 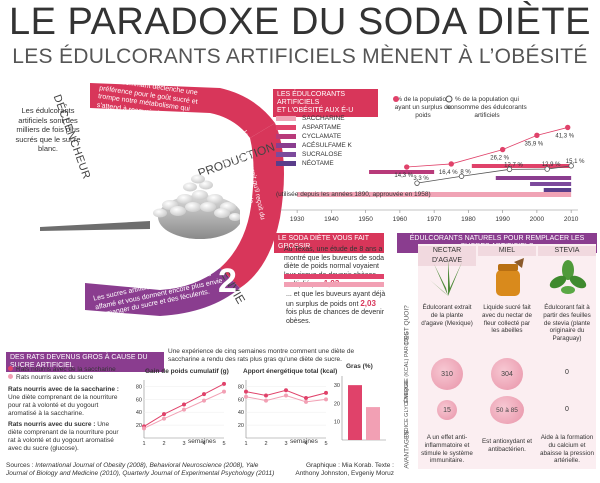 What do you see at coordinates (162, 292) in the screenshot?
I see `step3-ribbon-shape` at bounding box center [162, 292].